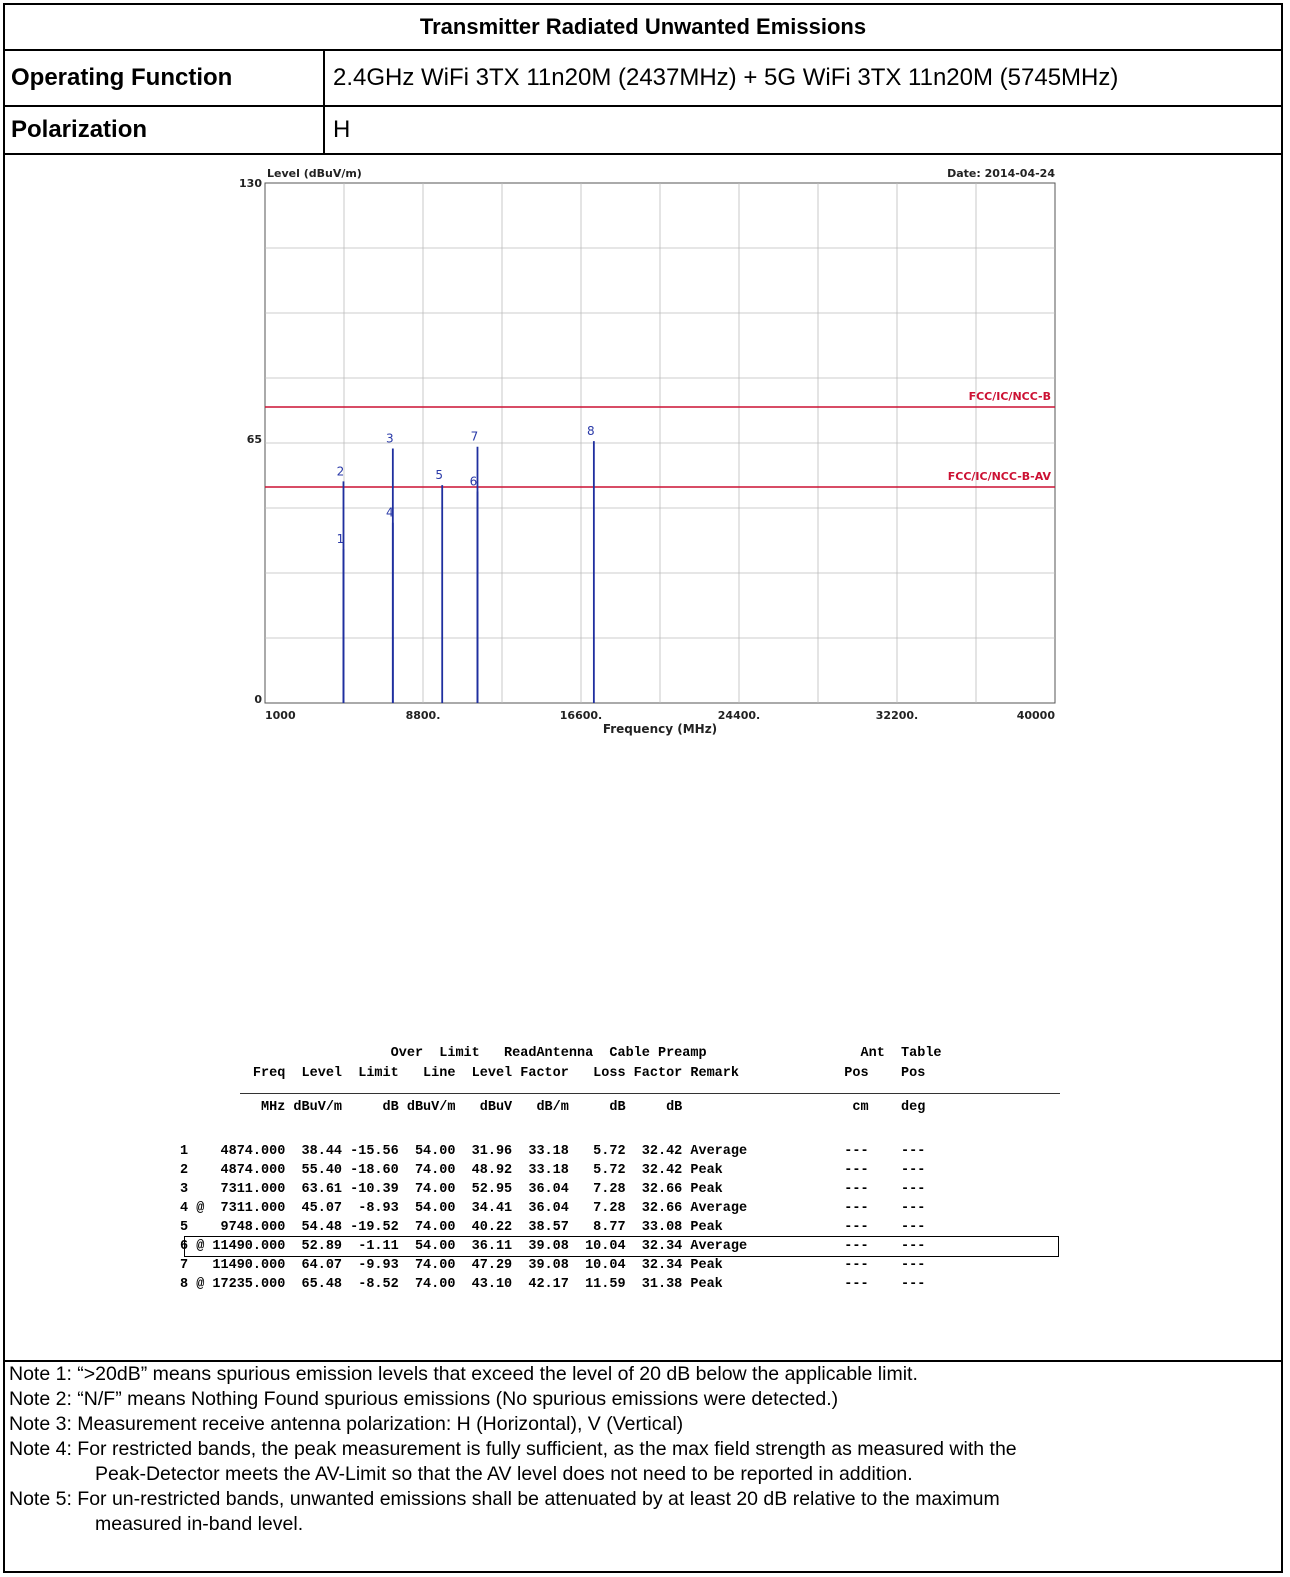 This screenshot has width=1290, height=1577. I want to click on x-axis-label: Frequency (MHz), so click(660, 729).